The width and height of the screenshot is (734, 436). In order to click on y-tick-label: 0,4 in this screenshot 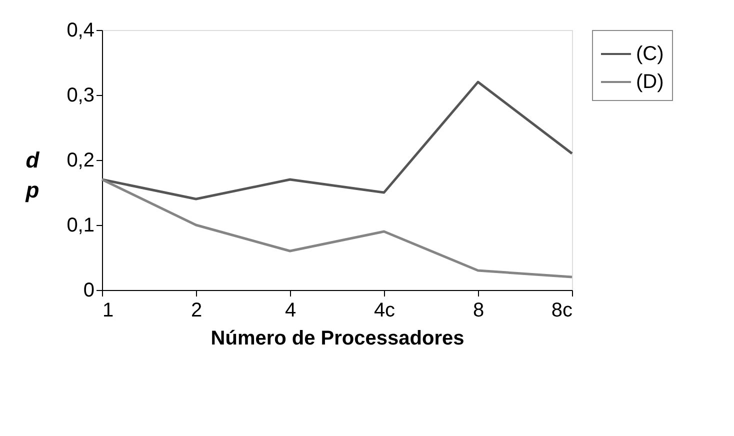, I will do `click(80, 31)`.